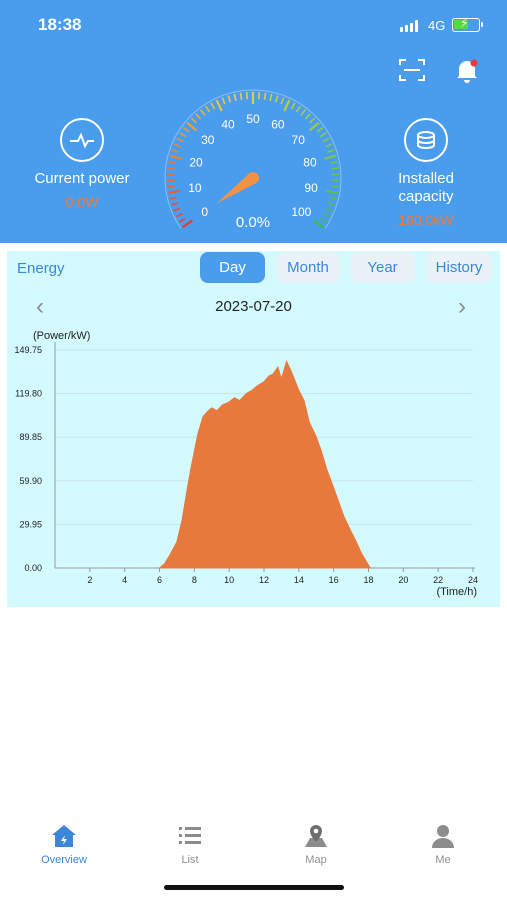  What do you see at coordinates (443, 836) in the screenshot?
I see `user-icon` at bounding box center [443, 836].